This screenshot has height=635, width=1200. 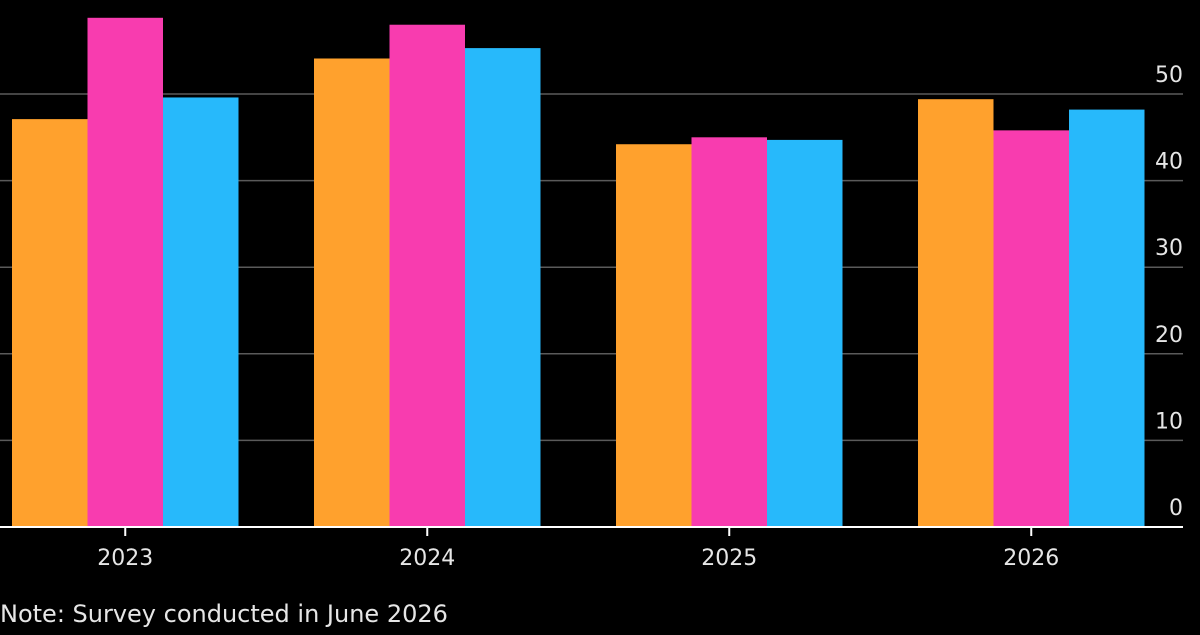 What do you see at coordinates (729, 558) in the screenshot?
I see `x-tick-label-2025: 2025` at bounding box center [729, 558].